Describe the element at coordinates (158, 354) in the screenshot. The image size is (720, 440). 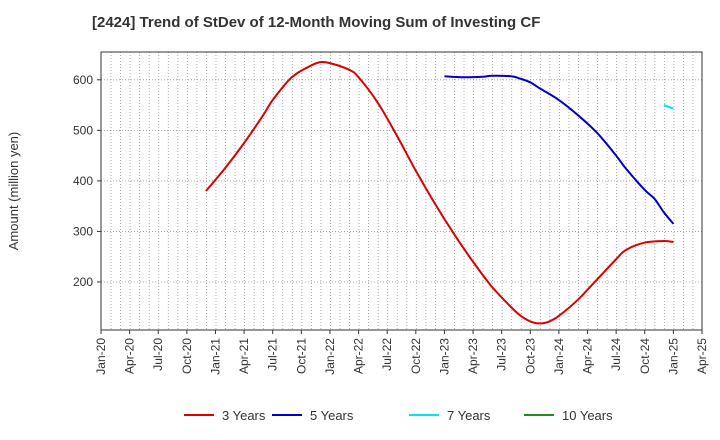
I see `x-tick-label: Jul-20` at that location.